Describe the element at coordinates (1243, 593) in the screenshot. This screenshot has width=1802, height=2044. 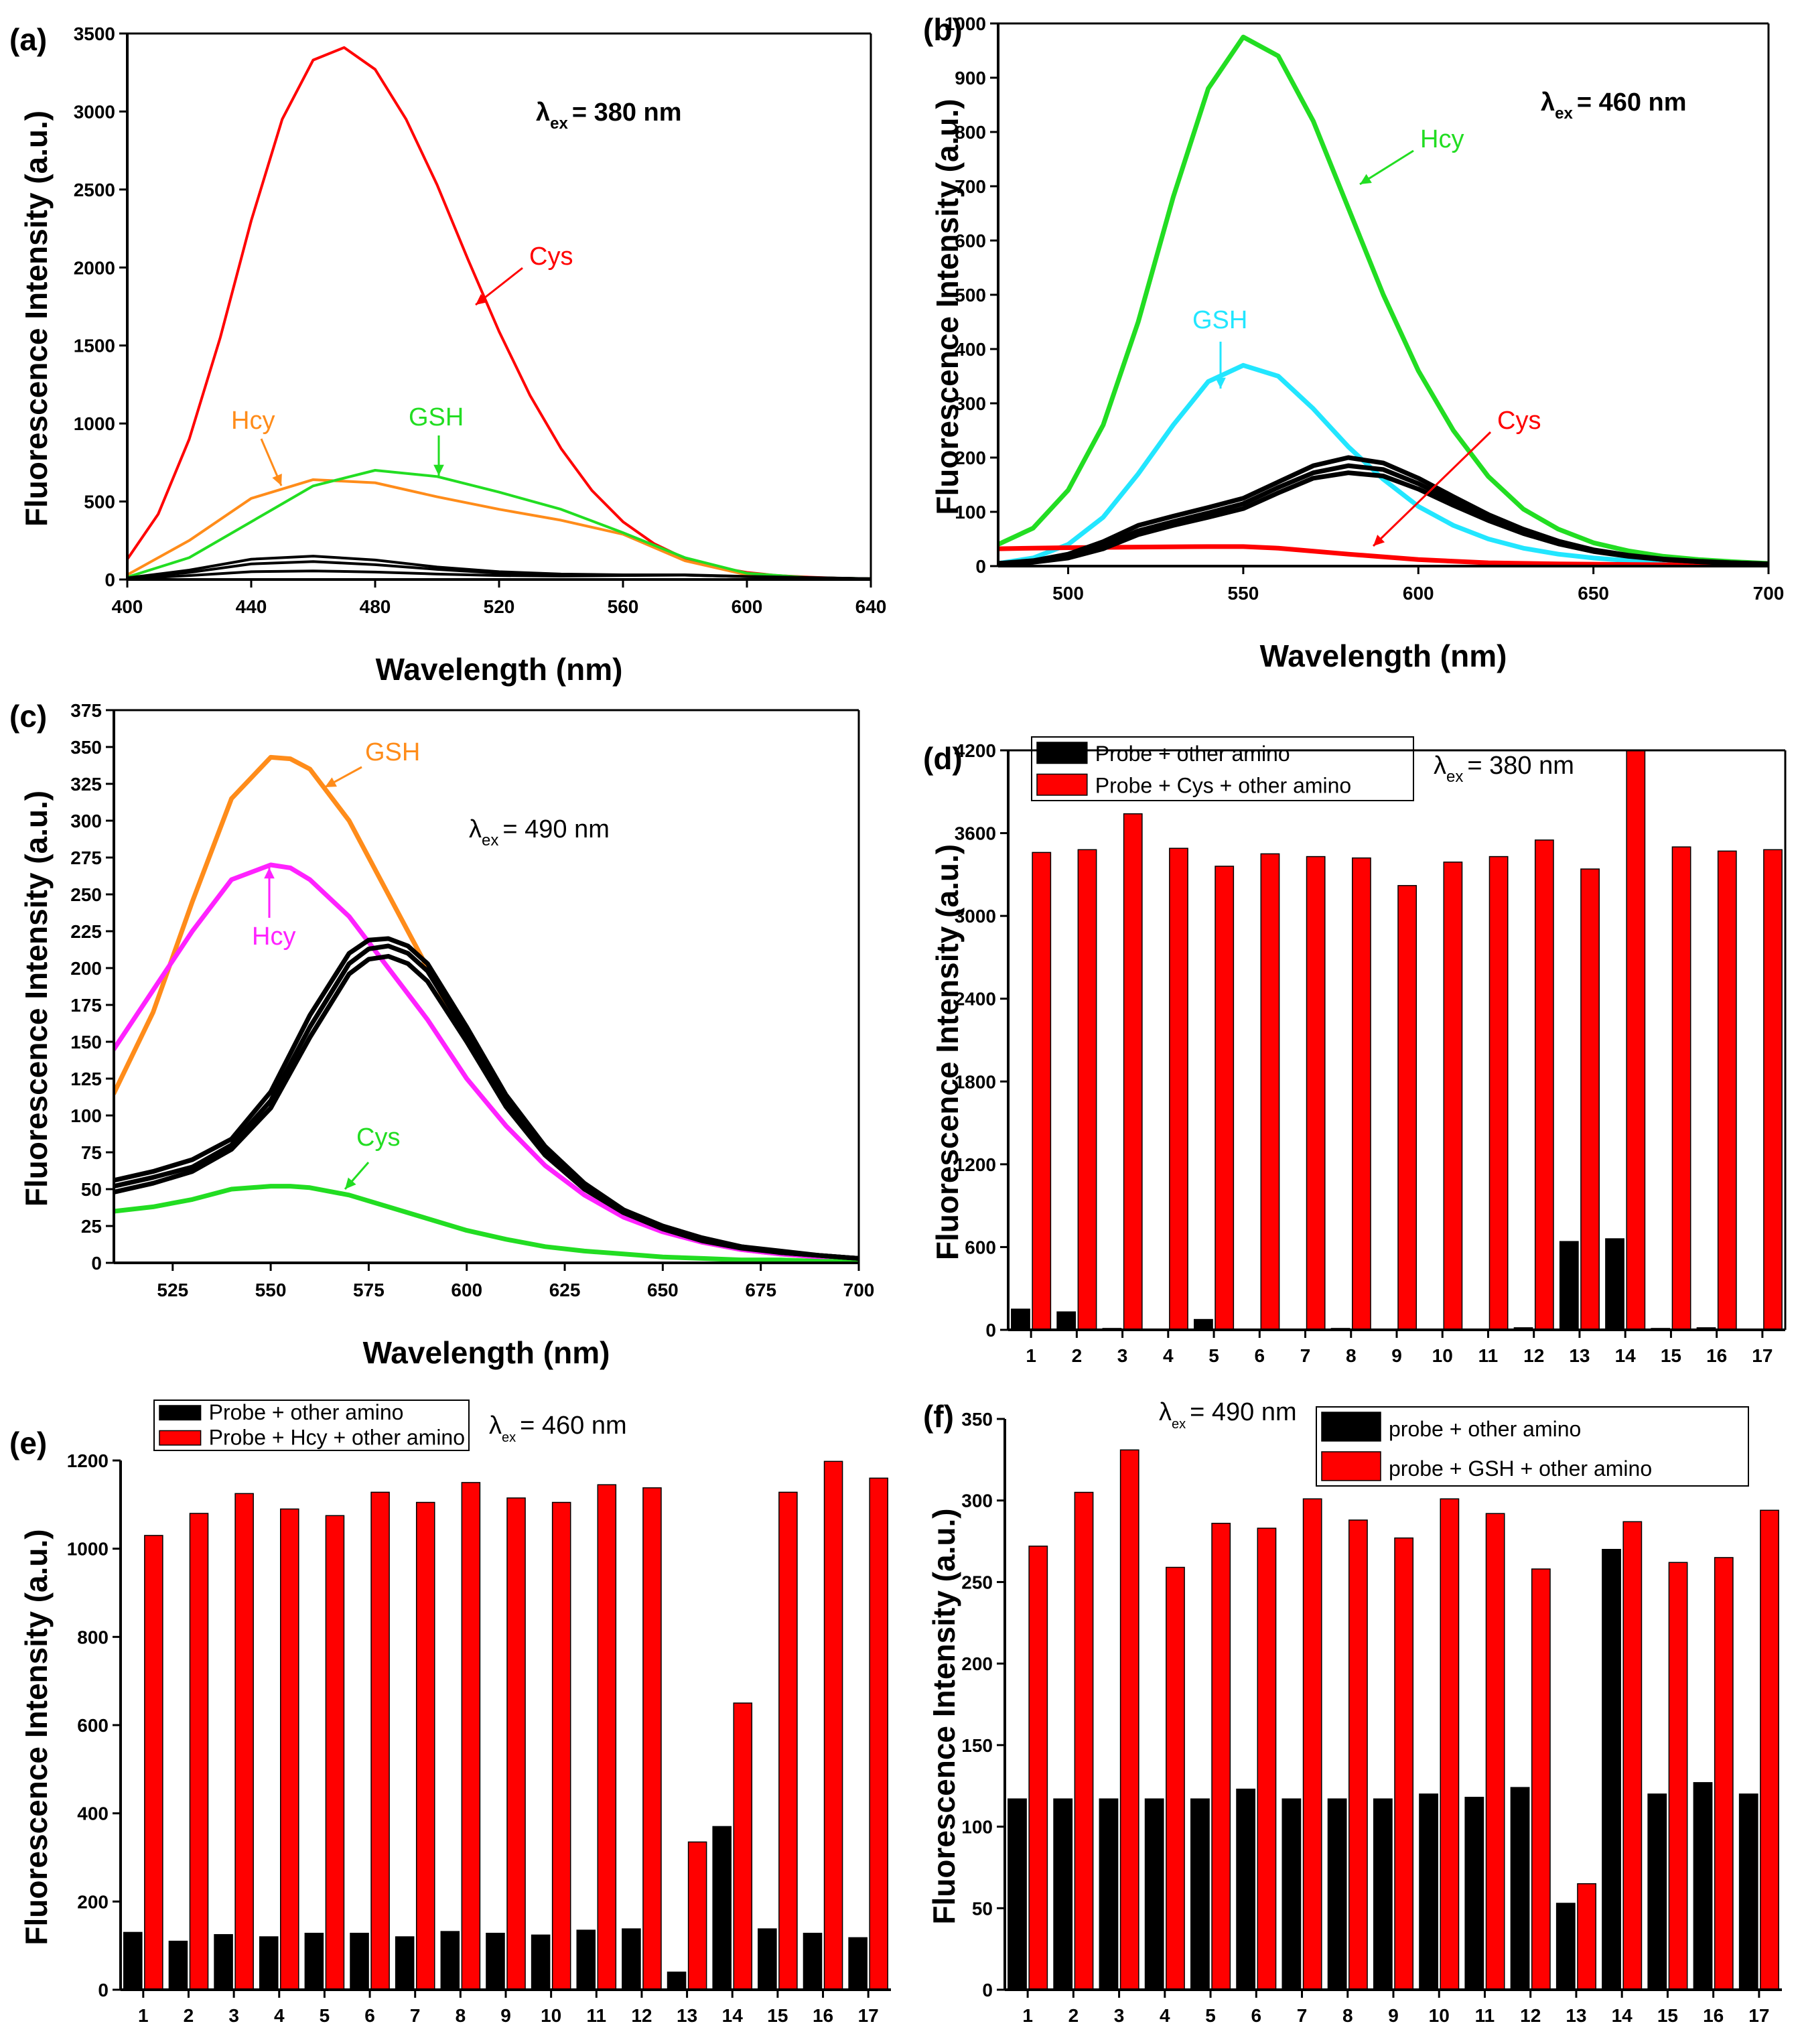
I see `x-tick-label: 550` at that location.